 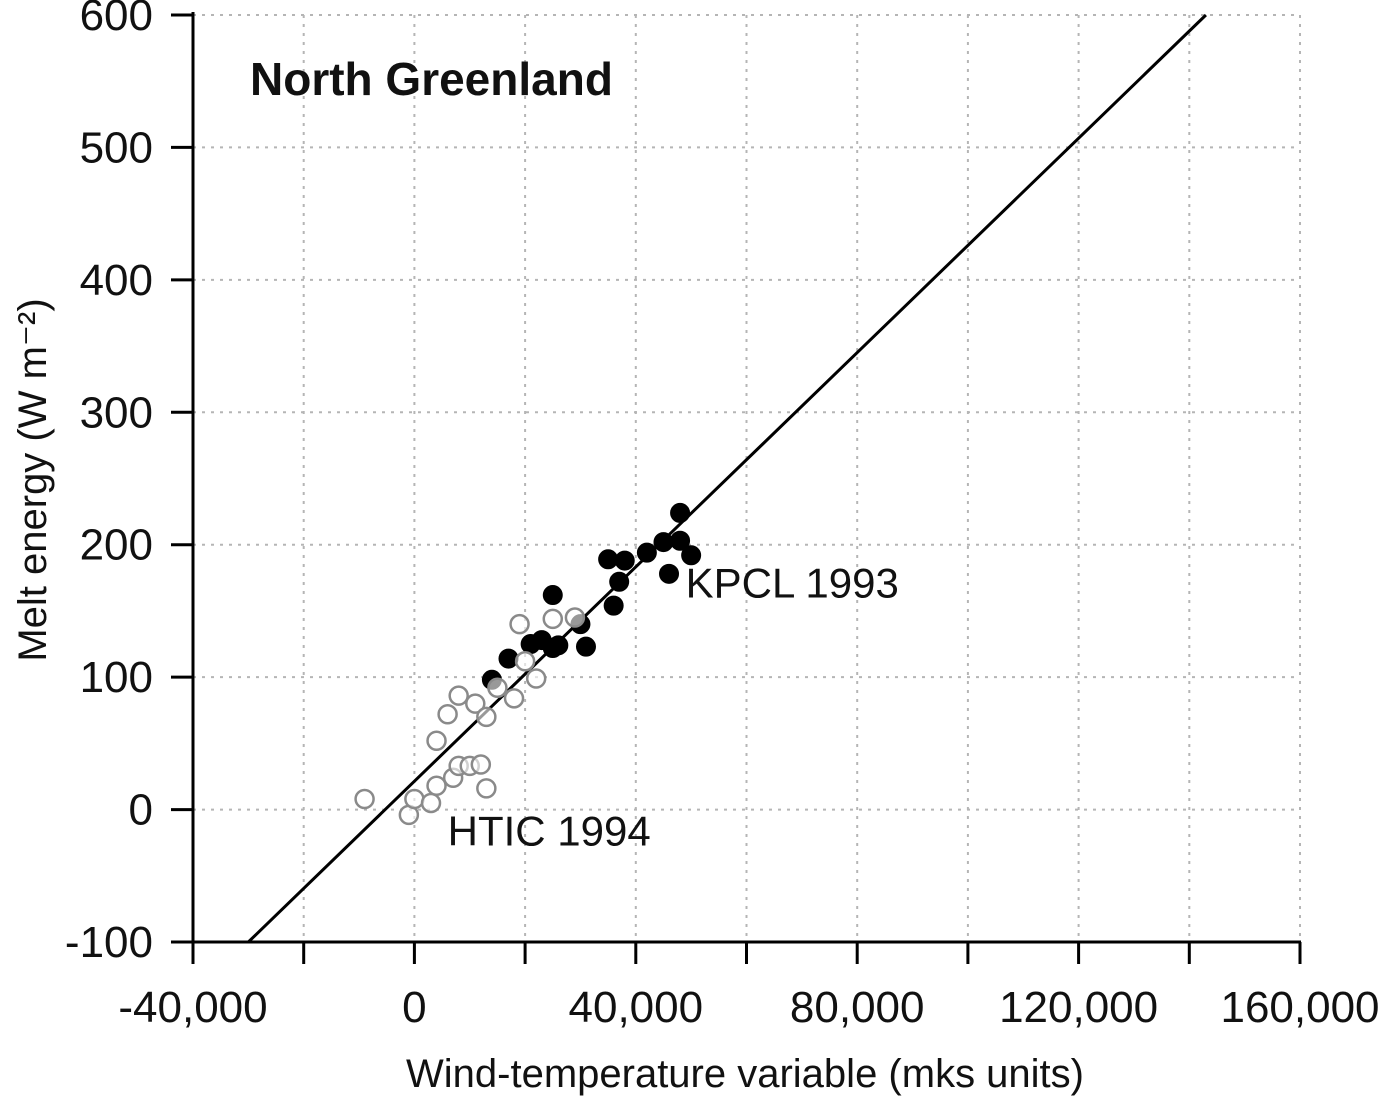 What do you see at coordinates (109, 942) in the screenshot?
I see `y-tick-label: -100` at bounding box center [109, 942].